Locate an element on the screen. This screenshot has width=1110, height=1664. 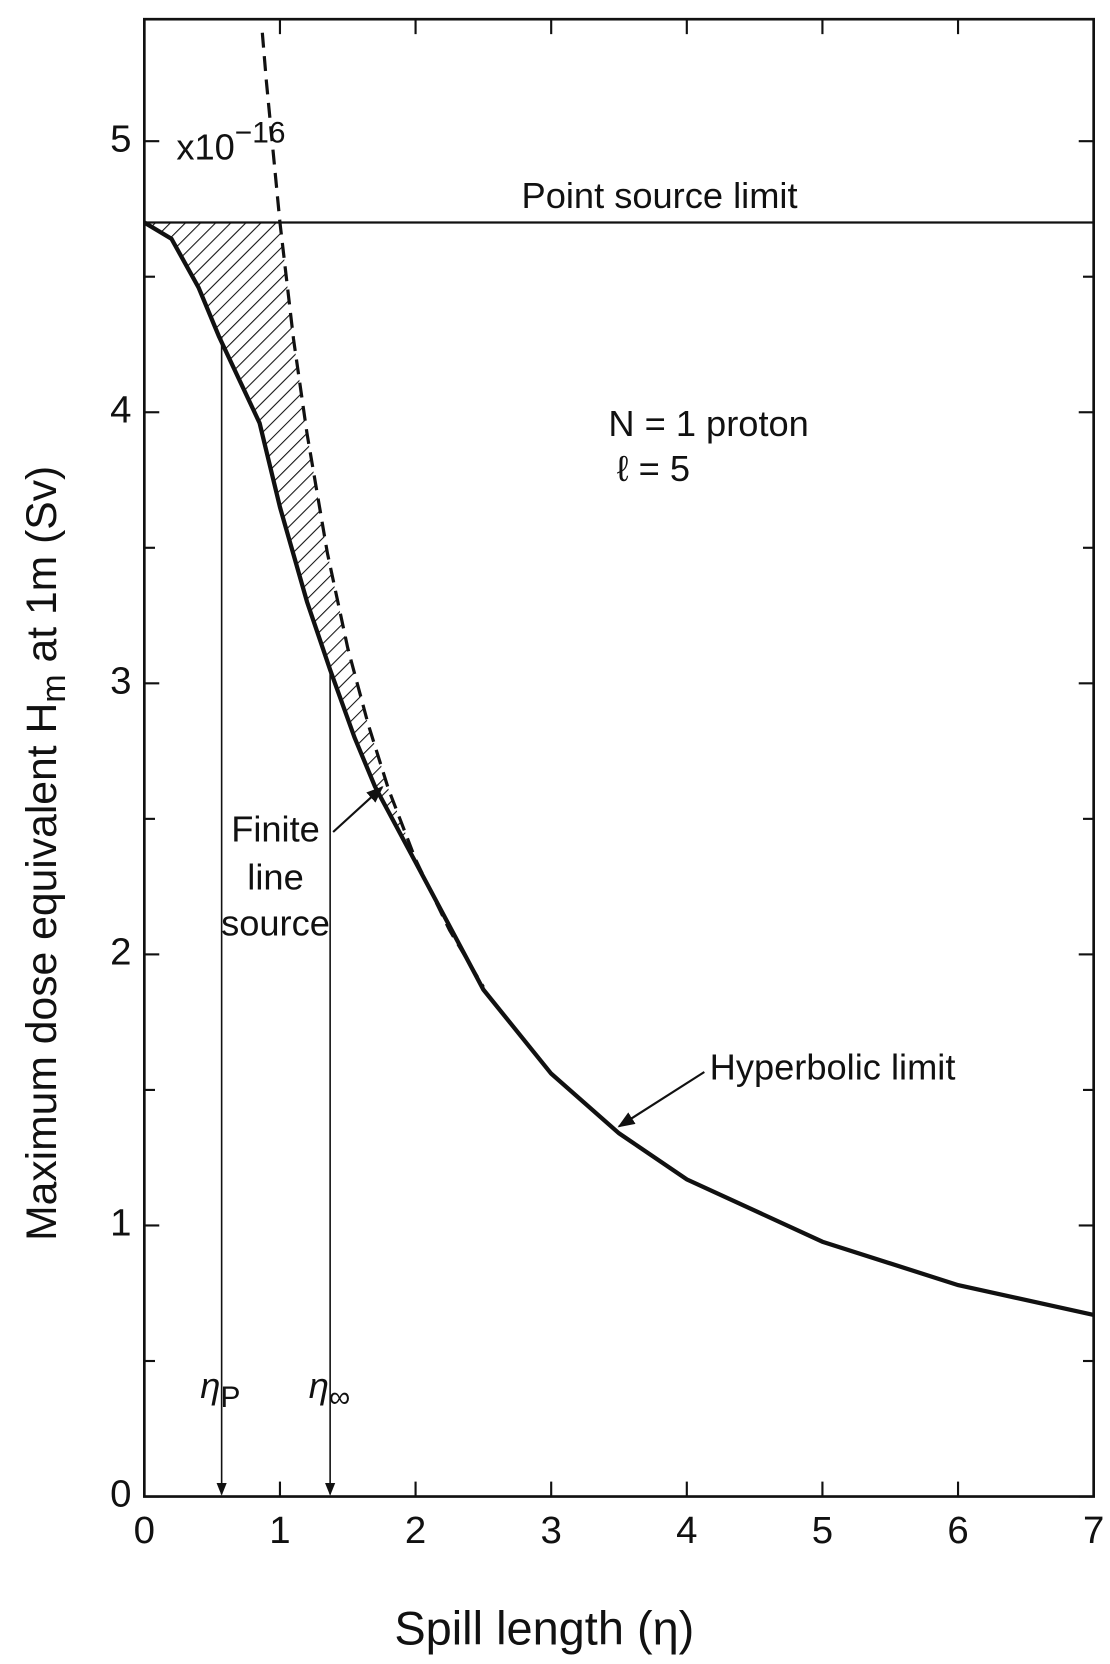
x-tick-label: 6 is located at coordinates (957, 1530).